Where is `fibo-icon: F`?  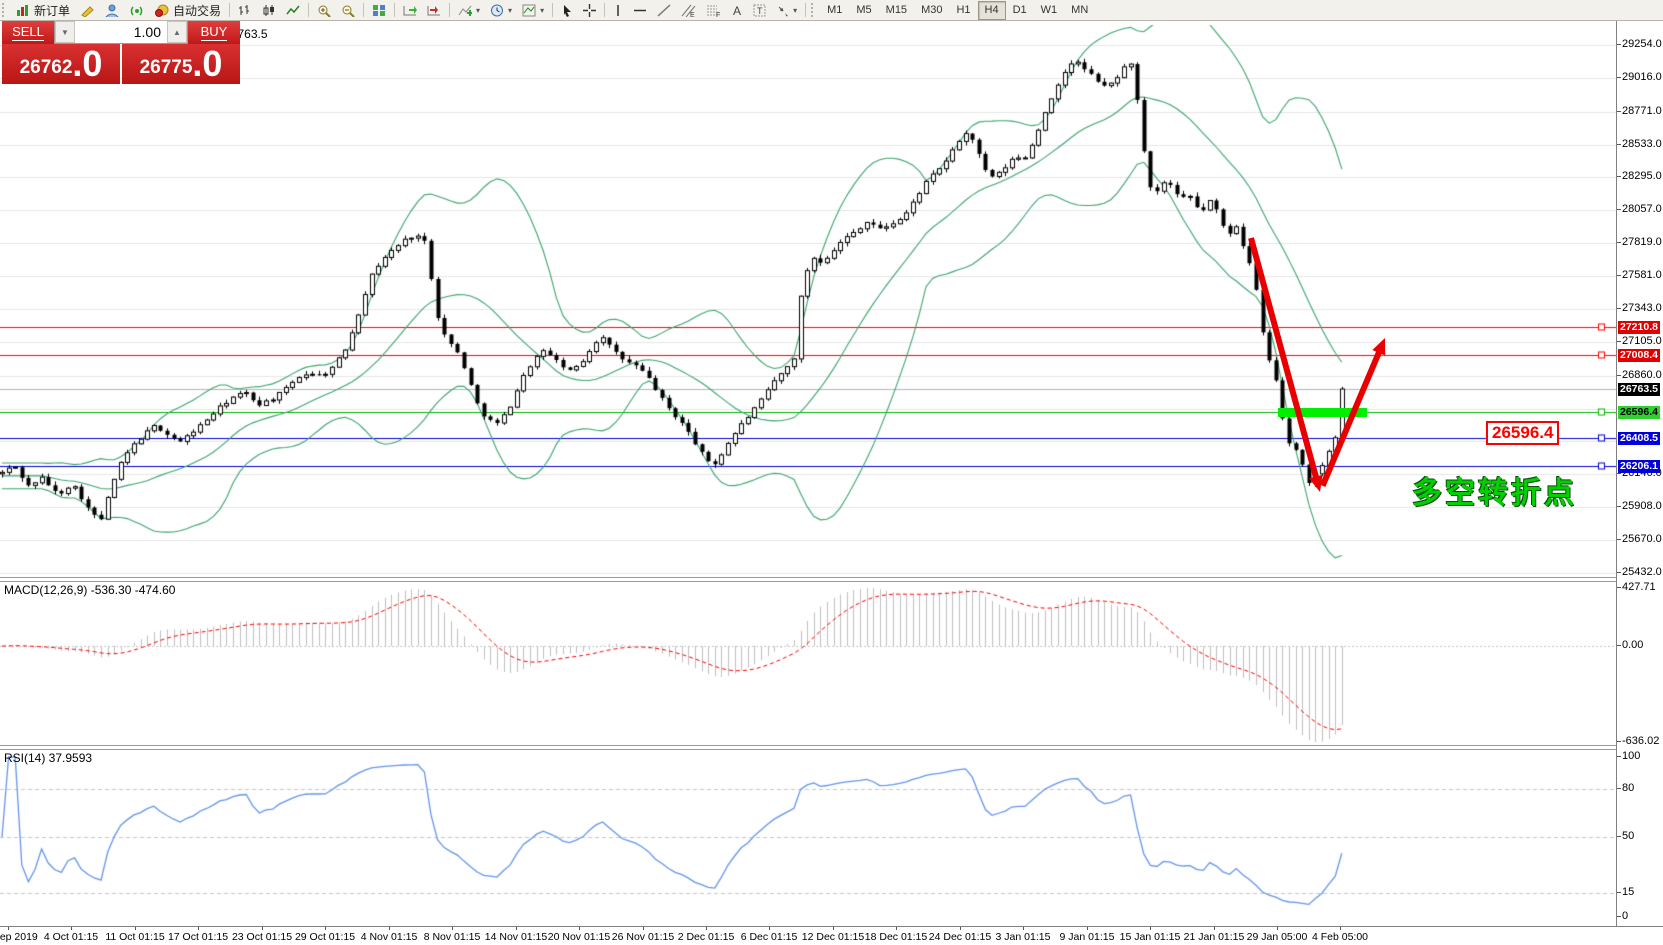
fibo-icon: F is located at coordinates (713, 10).